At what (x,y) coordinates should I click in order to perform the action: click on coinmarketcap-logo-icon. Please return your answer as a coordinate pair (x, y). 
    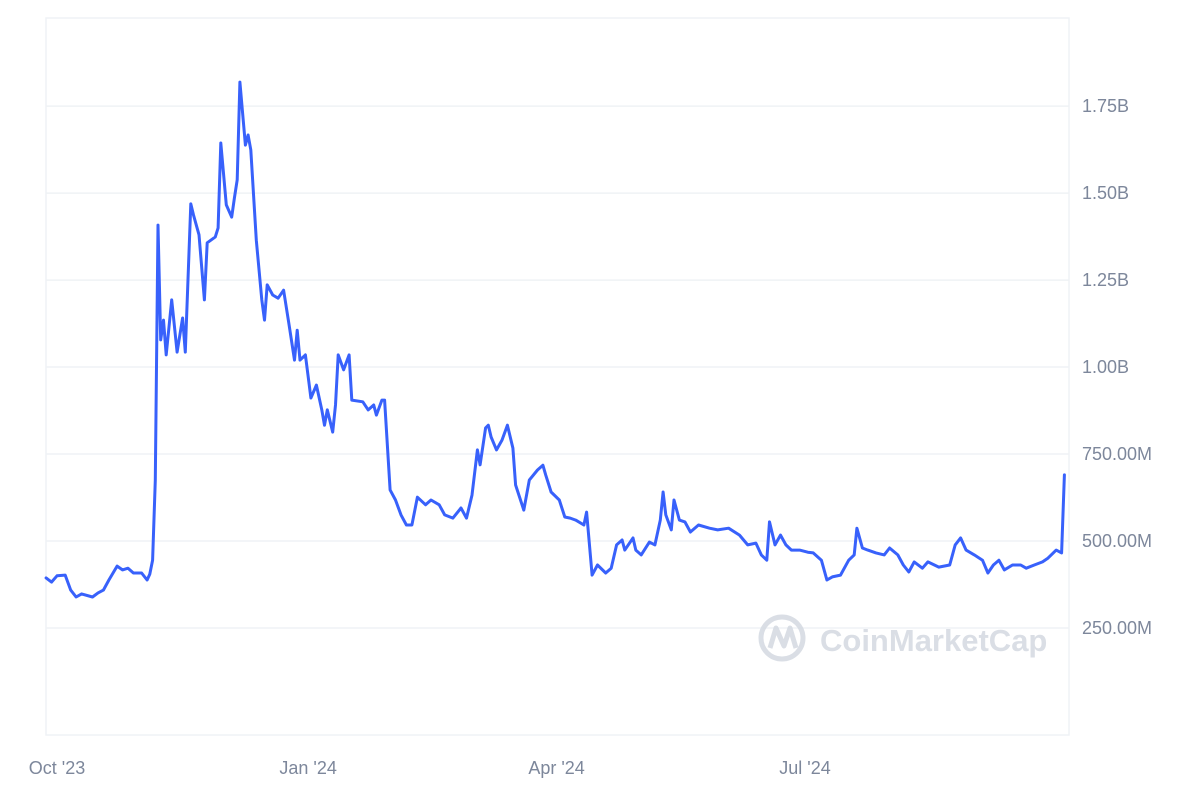
    Looking at the image, I should click on (782, 638).